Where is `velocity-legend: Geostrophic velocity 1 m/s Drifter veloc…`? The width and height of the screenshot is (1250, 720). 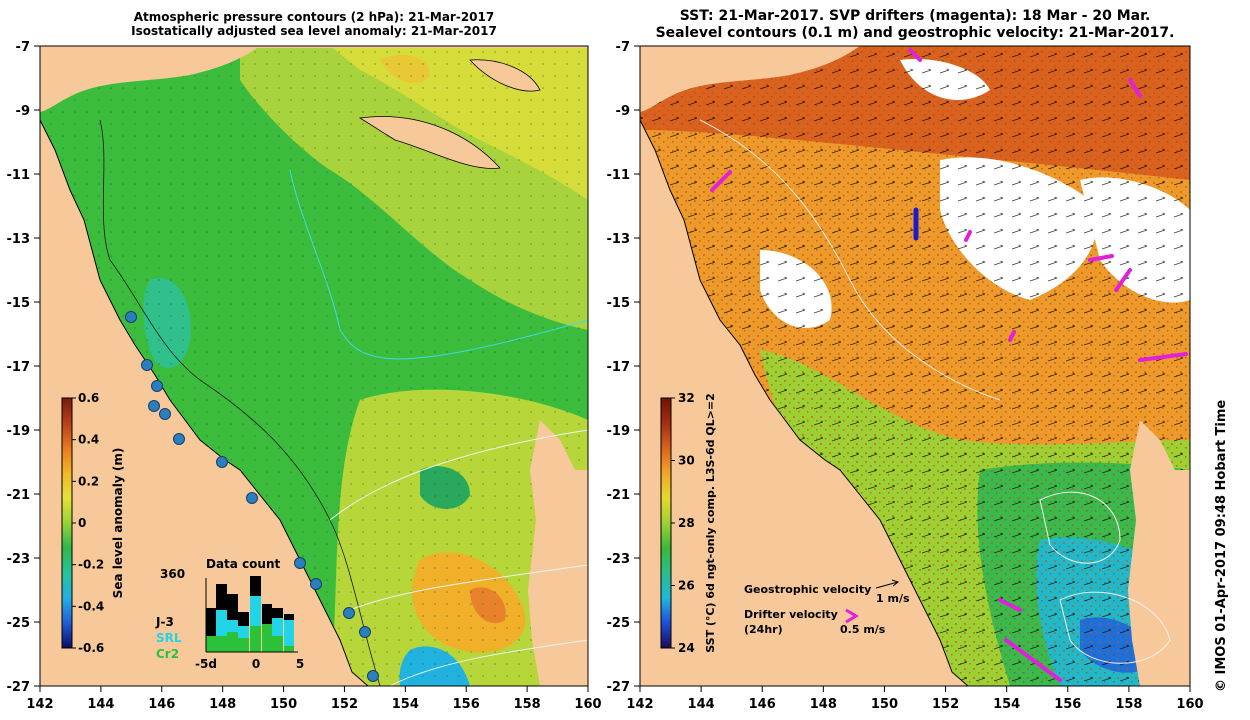 velocity-legend: Geostrophic velocity 1 m/s Drifter veloc… is located at coordinates (827, 607).